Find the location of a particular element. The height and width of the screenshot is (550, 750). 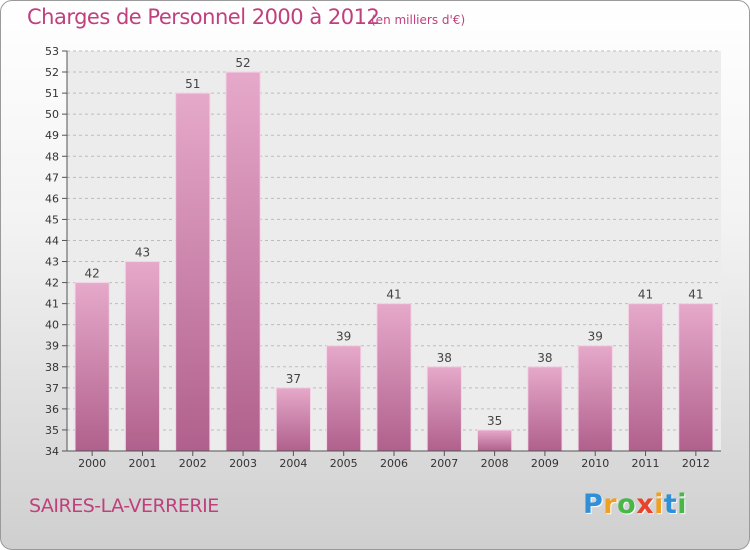

bar-2007 is located at coordinates (444, 409).